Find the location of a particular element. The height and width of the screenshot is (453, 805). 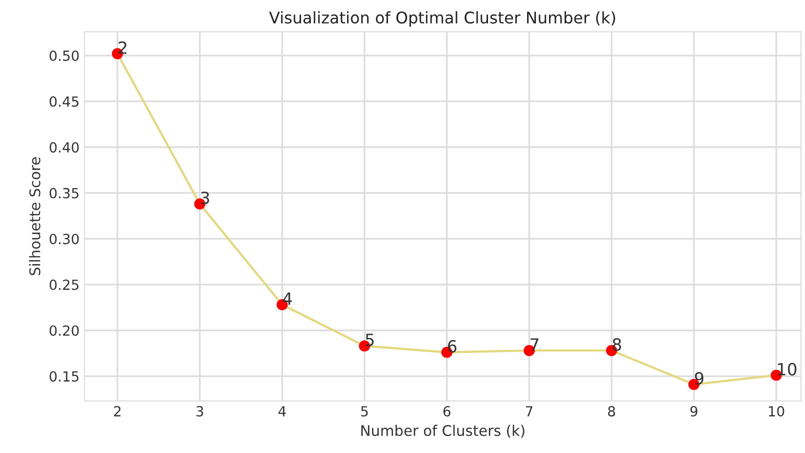

y-tick-label: 0.50 is located at coordinates (64, 56).